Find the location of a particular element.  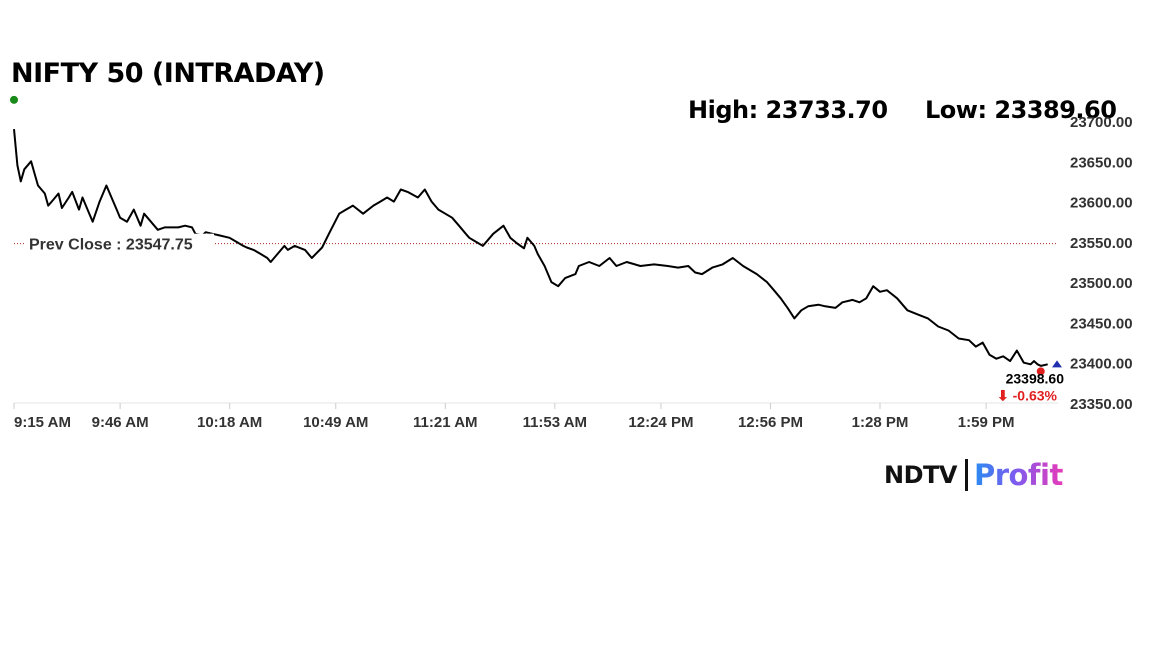

logo-separator is located at coordinates (966, 475).